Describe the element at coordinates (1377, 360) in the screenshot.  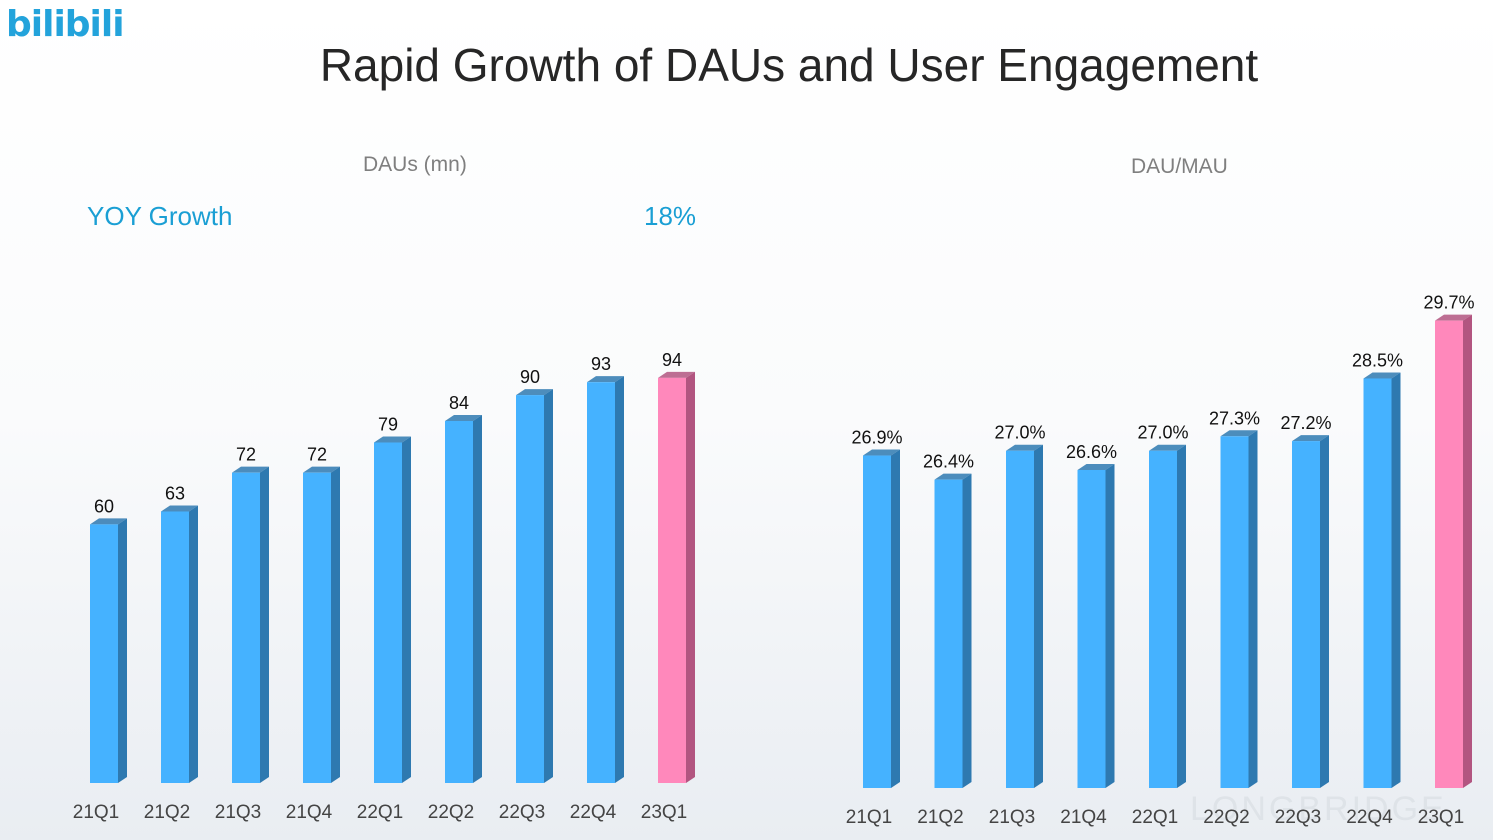
I see `data-label: 28.5%` at that location.